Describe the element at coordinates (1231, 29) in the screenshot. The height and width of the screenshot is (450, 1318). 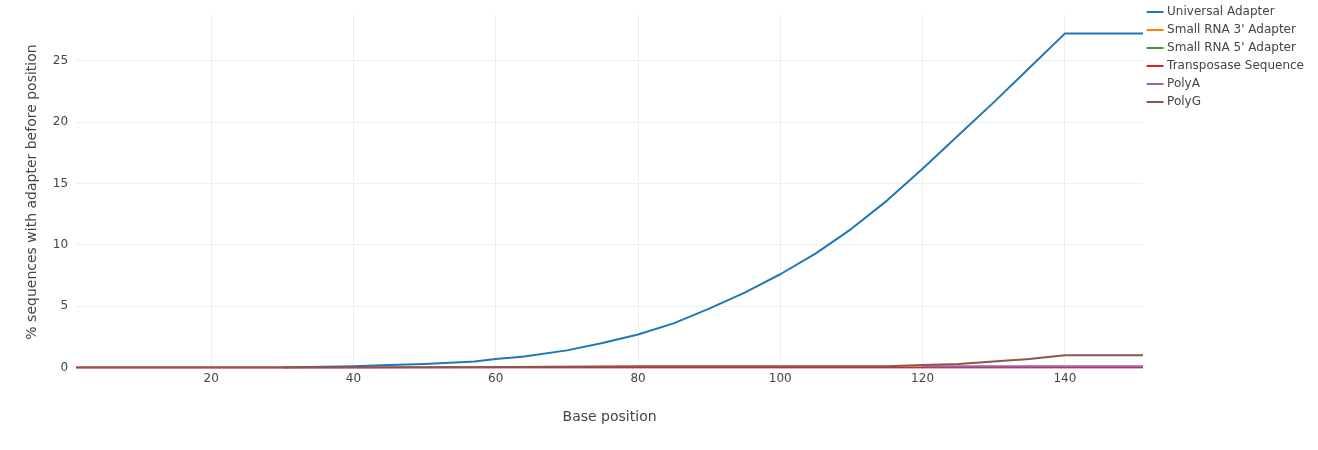
I see `legend-label: Small RNA 3' Adapter` at that location.